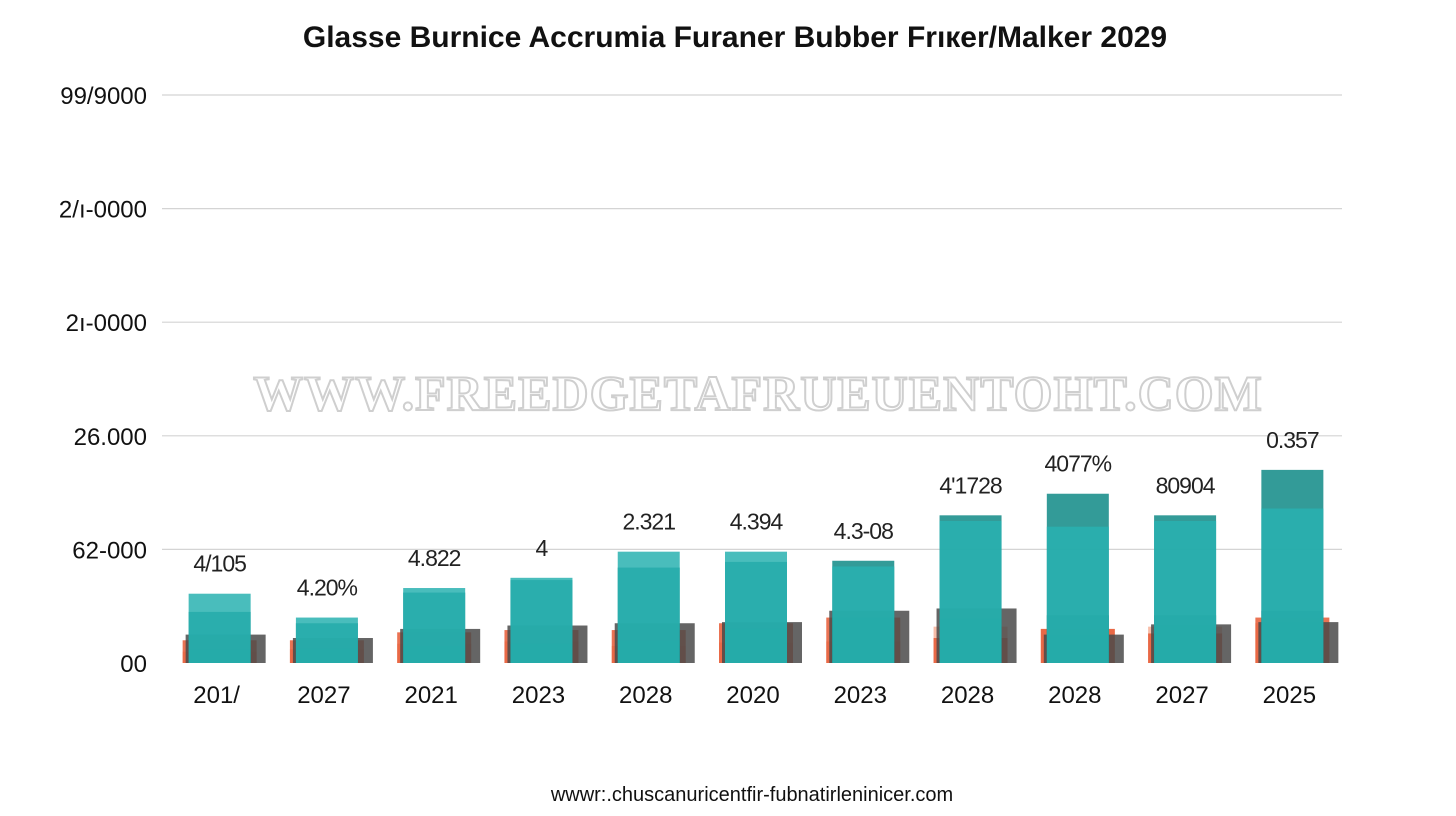 The image size is (1456, 816). Describe the element at coordinates (970, 592) in the screenshot. I see `bar-s5-c7` at that location.